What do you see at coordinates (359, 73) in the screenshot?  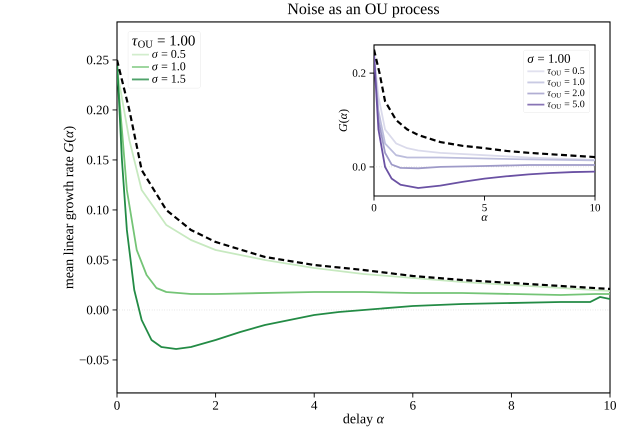 I see `y-tick-label: 0.2` at bounding box center [359, 73].